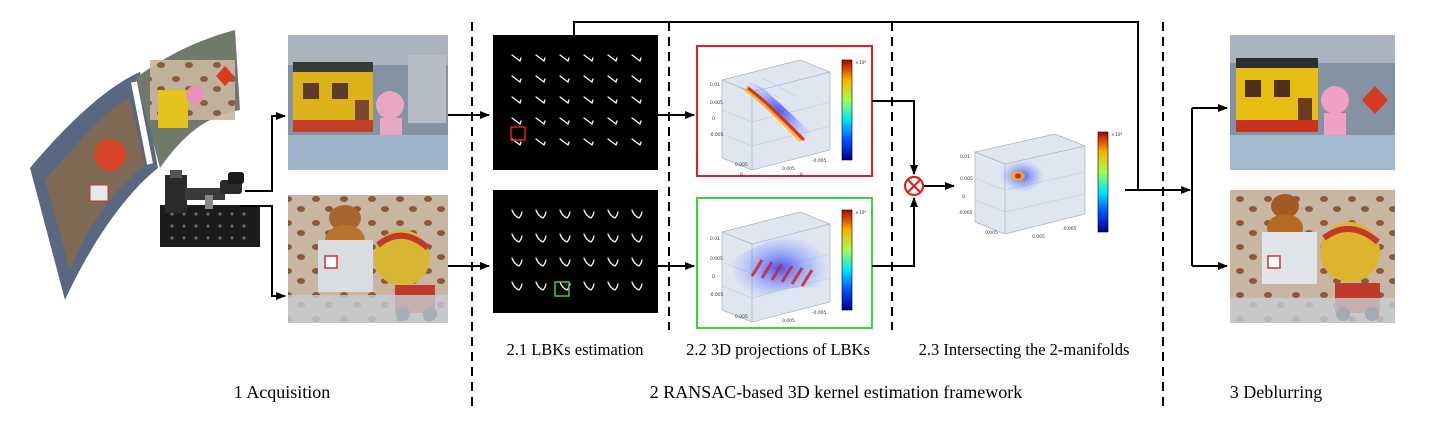  Describe the element at coordinates (895, 137) in the screenshot. I see `arrow-proj-top-to-intersect` at that location.